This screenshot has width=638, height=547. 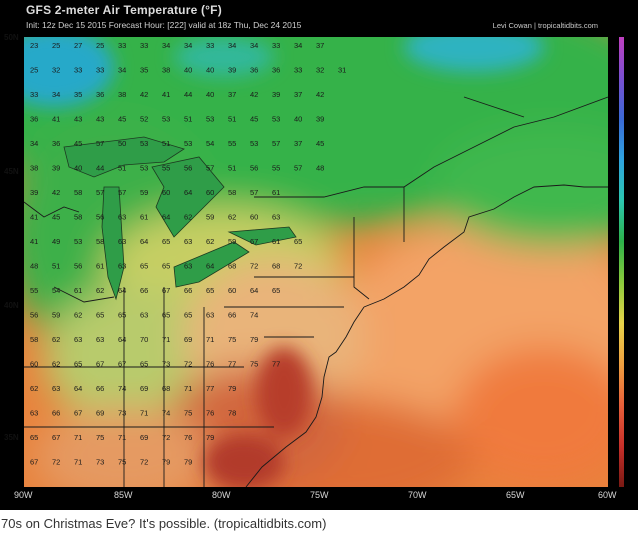 I want to click on lon-label-65w: 65W, so click(x=515, y=495).